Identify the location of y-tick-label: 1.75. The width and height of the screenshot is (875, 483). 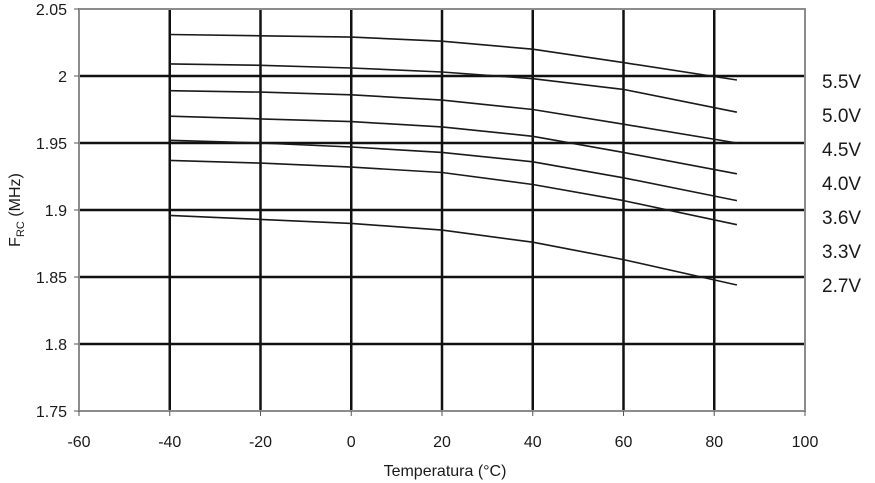
(51, 412).